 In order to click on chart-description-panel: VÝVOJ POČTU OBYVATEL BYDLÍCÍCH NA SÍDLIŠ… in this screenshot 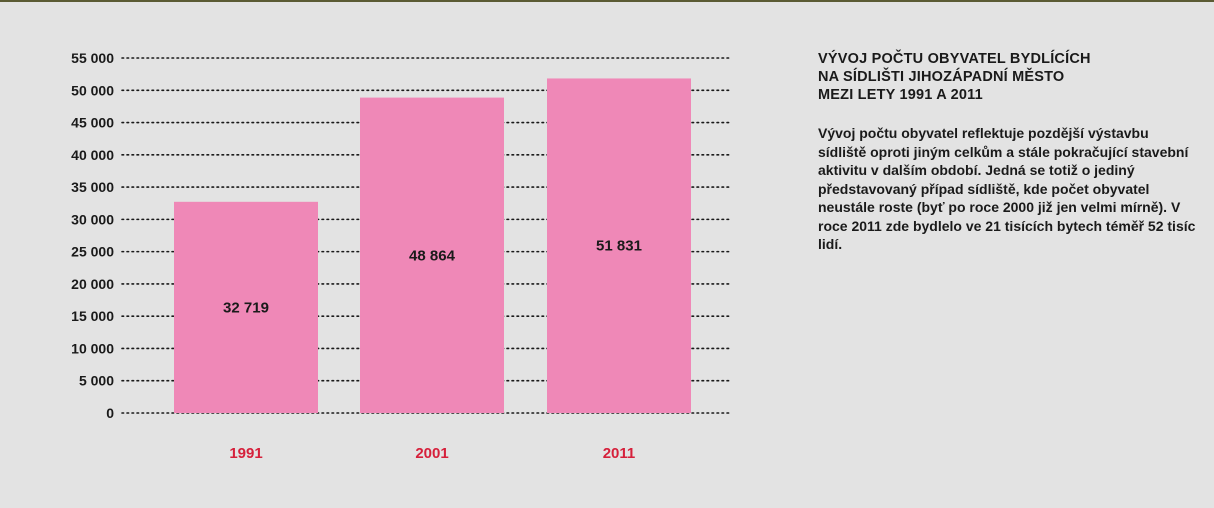, I will do `click(1008, 152)`.